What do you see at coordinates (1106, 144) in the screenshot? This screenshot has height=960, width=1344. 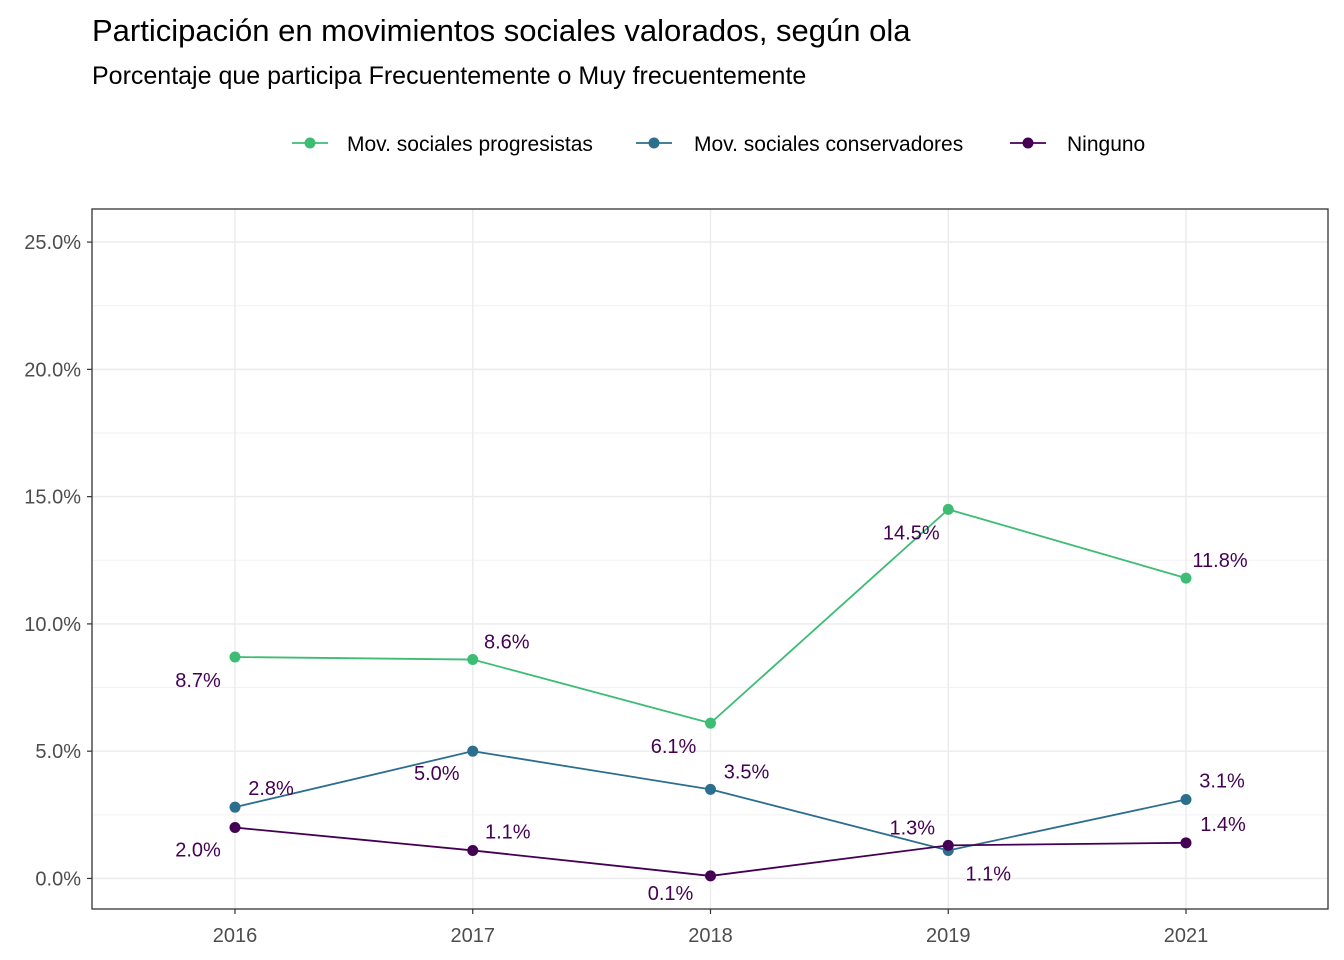 I see `legend-label: Ninguno` at bounding box center [1106, 144].